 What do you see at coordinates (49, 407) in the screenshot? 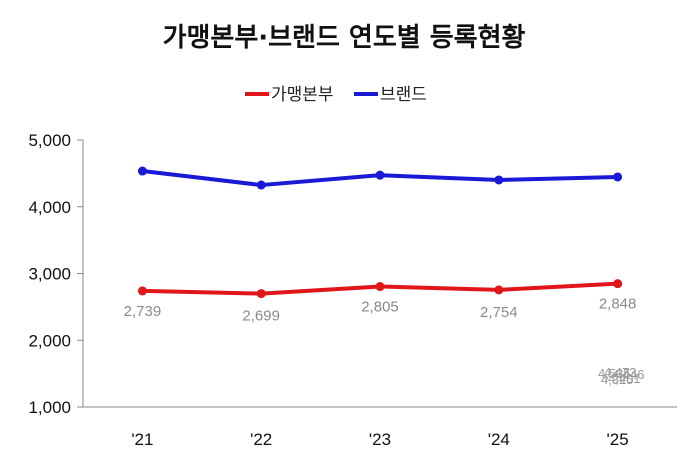
I see `y-tick-label: 1,000` at bounding box center [49, 407].